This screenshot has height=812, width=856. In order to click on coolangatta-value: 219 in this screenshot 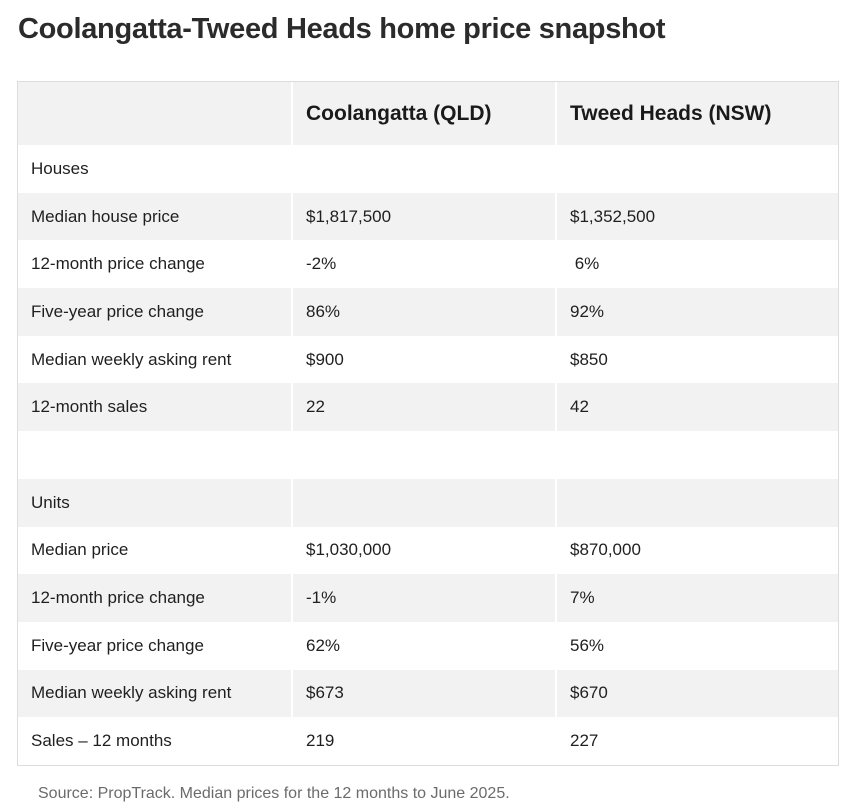, I will do `click(423, 741)`.